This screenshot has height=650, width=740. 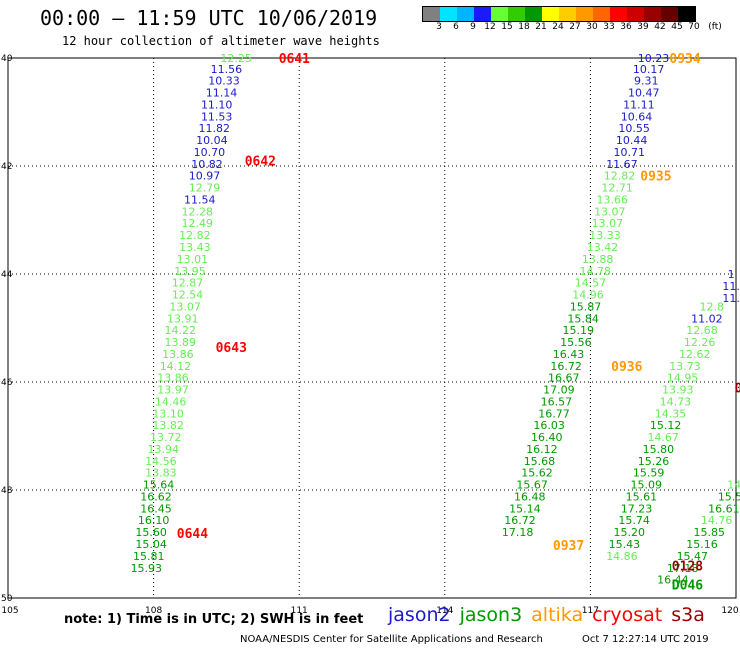 I want to click on wave-height-value: 14., so click(x=733, y=485).